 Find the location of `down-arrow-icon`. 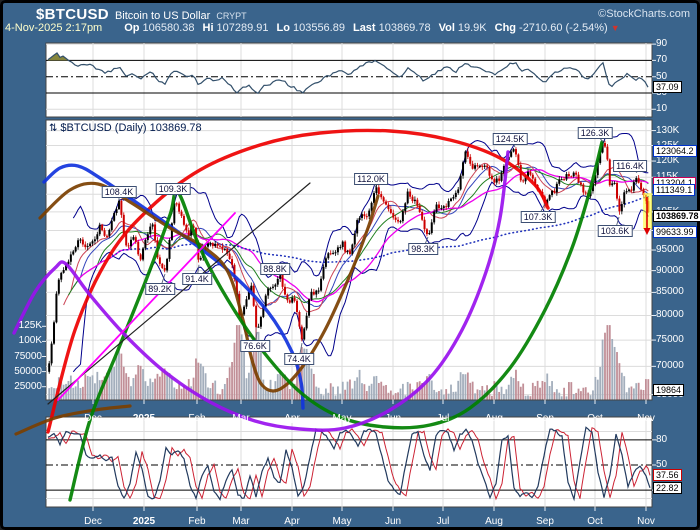

down-arrow-icon is located at coordinates (647, 231).